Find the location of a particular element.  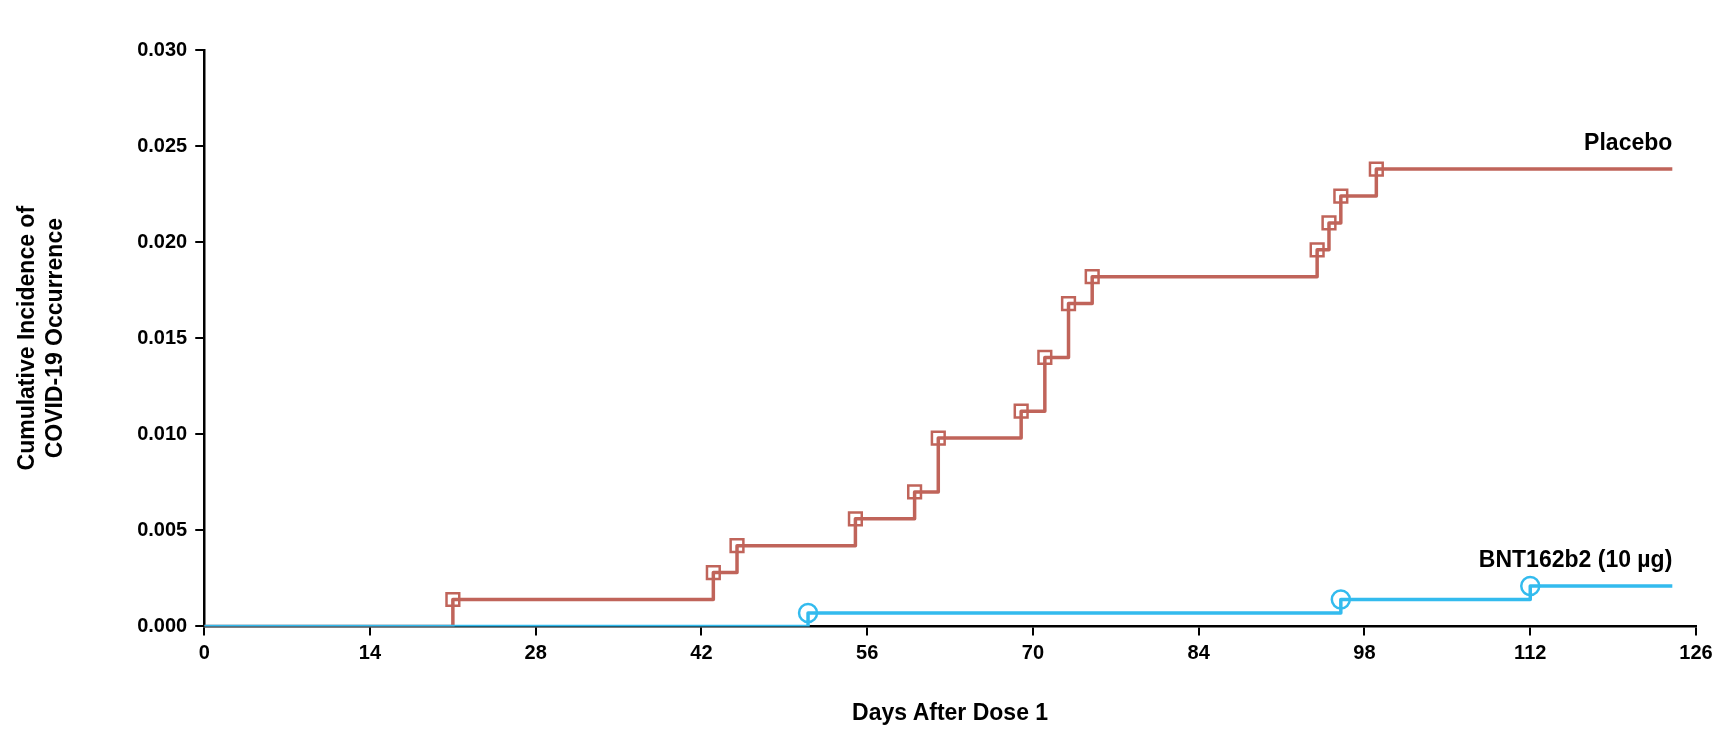

x-tick-label: 98 is located at coordinates (1364, 651).